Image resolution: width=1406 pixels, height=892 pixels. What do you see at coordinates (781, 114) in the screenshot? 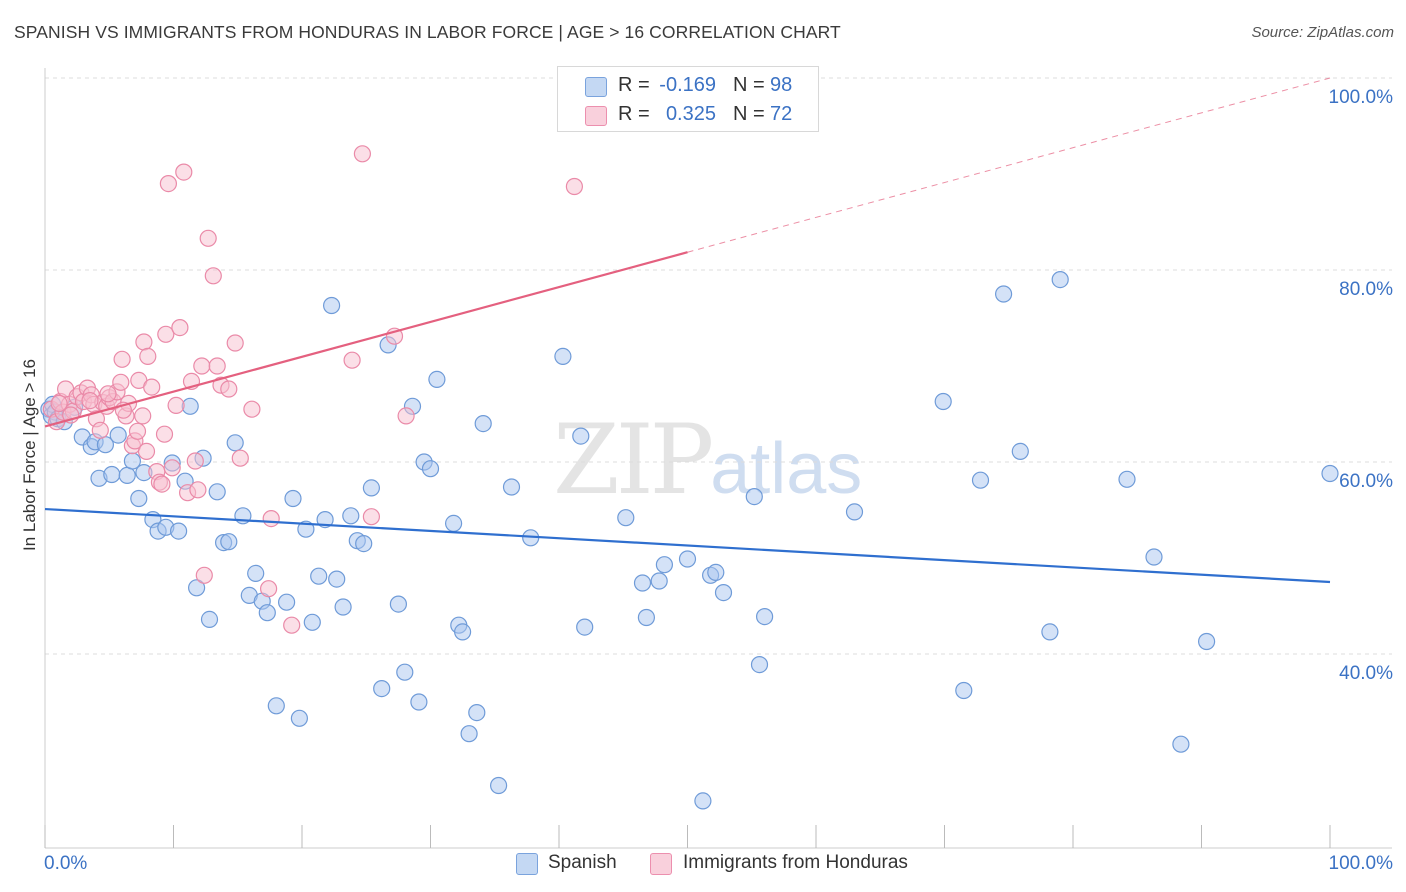
I see `legend-n-value: 72` at bounding box center [781, 114].